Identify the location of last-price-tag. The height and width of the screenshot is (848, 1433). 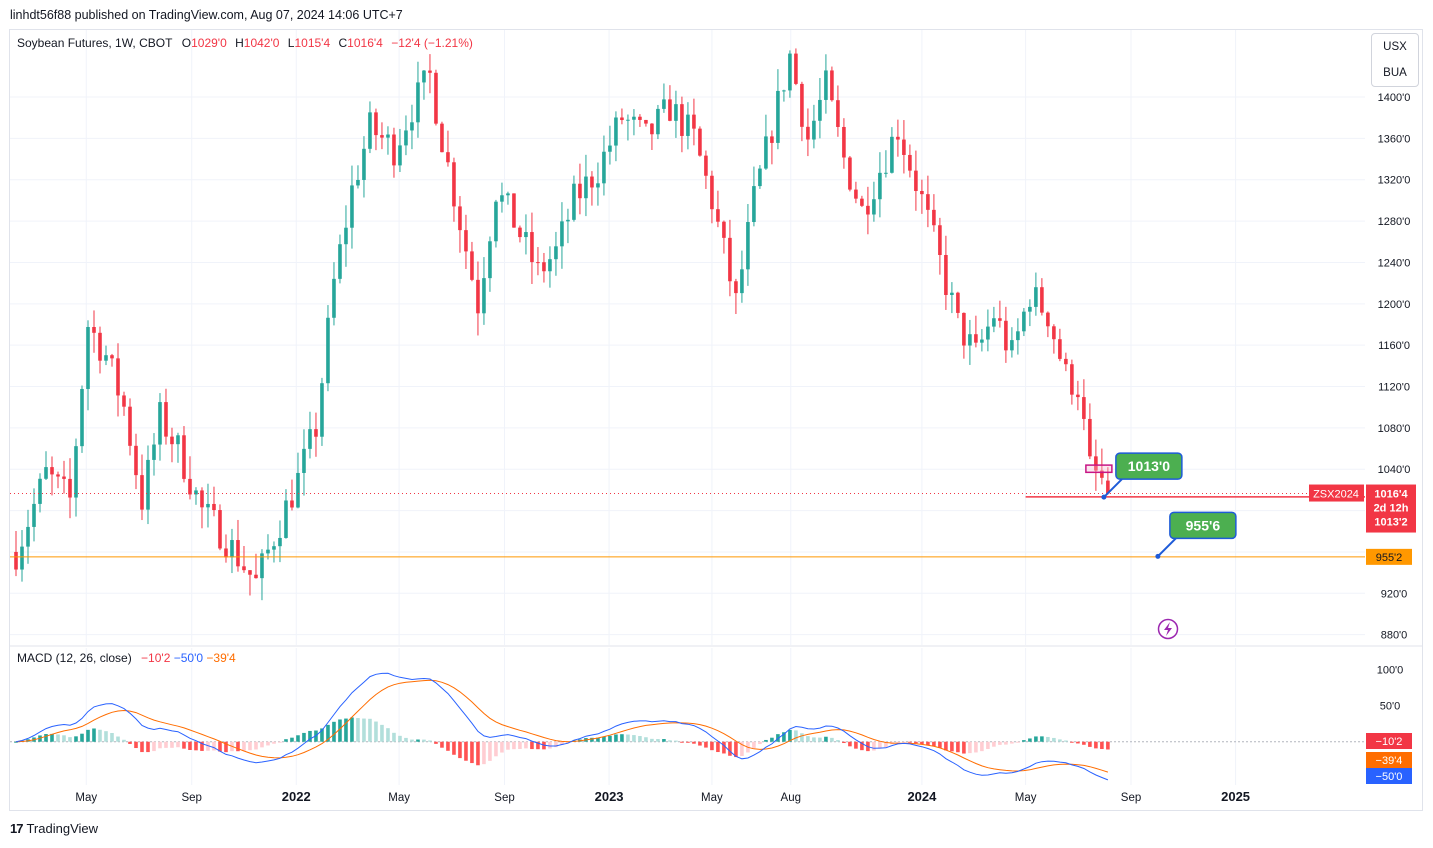
(1391, 508).